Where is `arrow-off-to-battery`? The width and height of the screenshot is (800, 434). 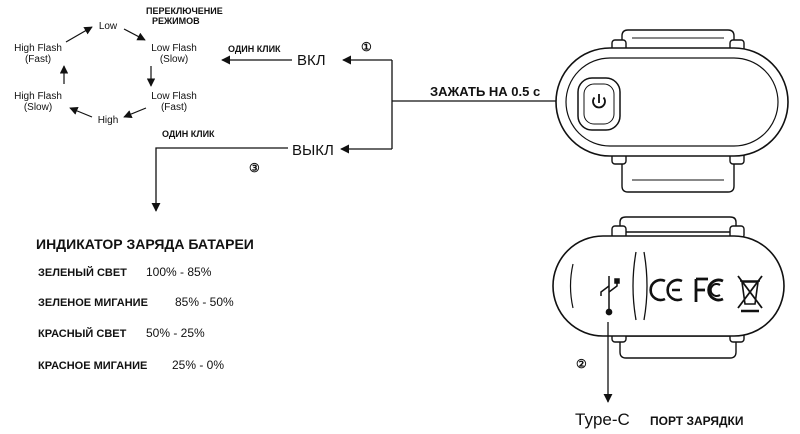
arrow-off-to-battery is located at coordinates (219, 179).